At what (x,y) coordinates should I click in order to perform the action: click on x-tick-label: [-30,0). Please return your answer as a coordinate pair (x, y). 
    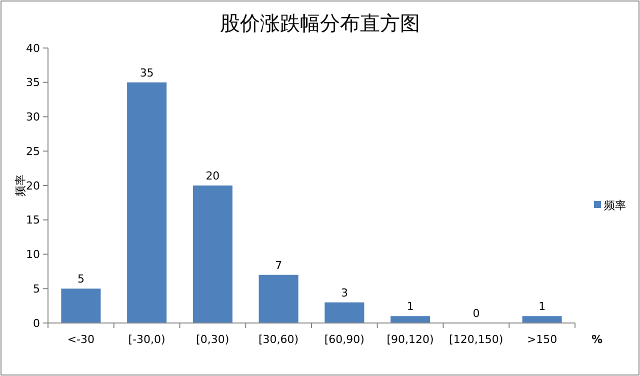
    Looking at the image, I should click on (147, 339).